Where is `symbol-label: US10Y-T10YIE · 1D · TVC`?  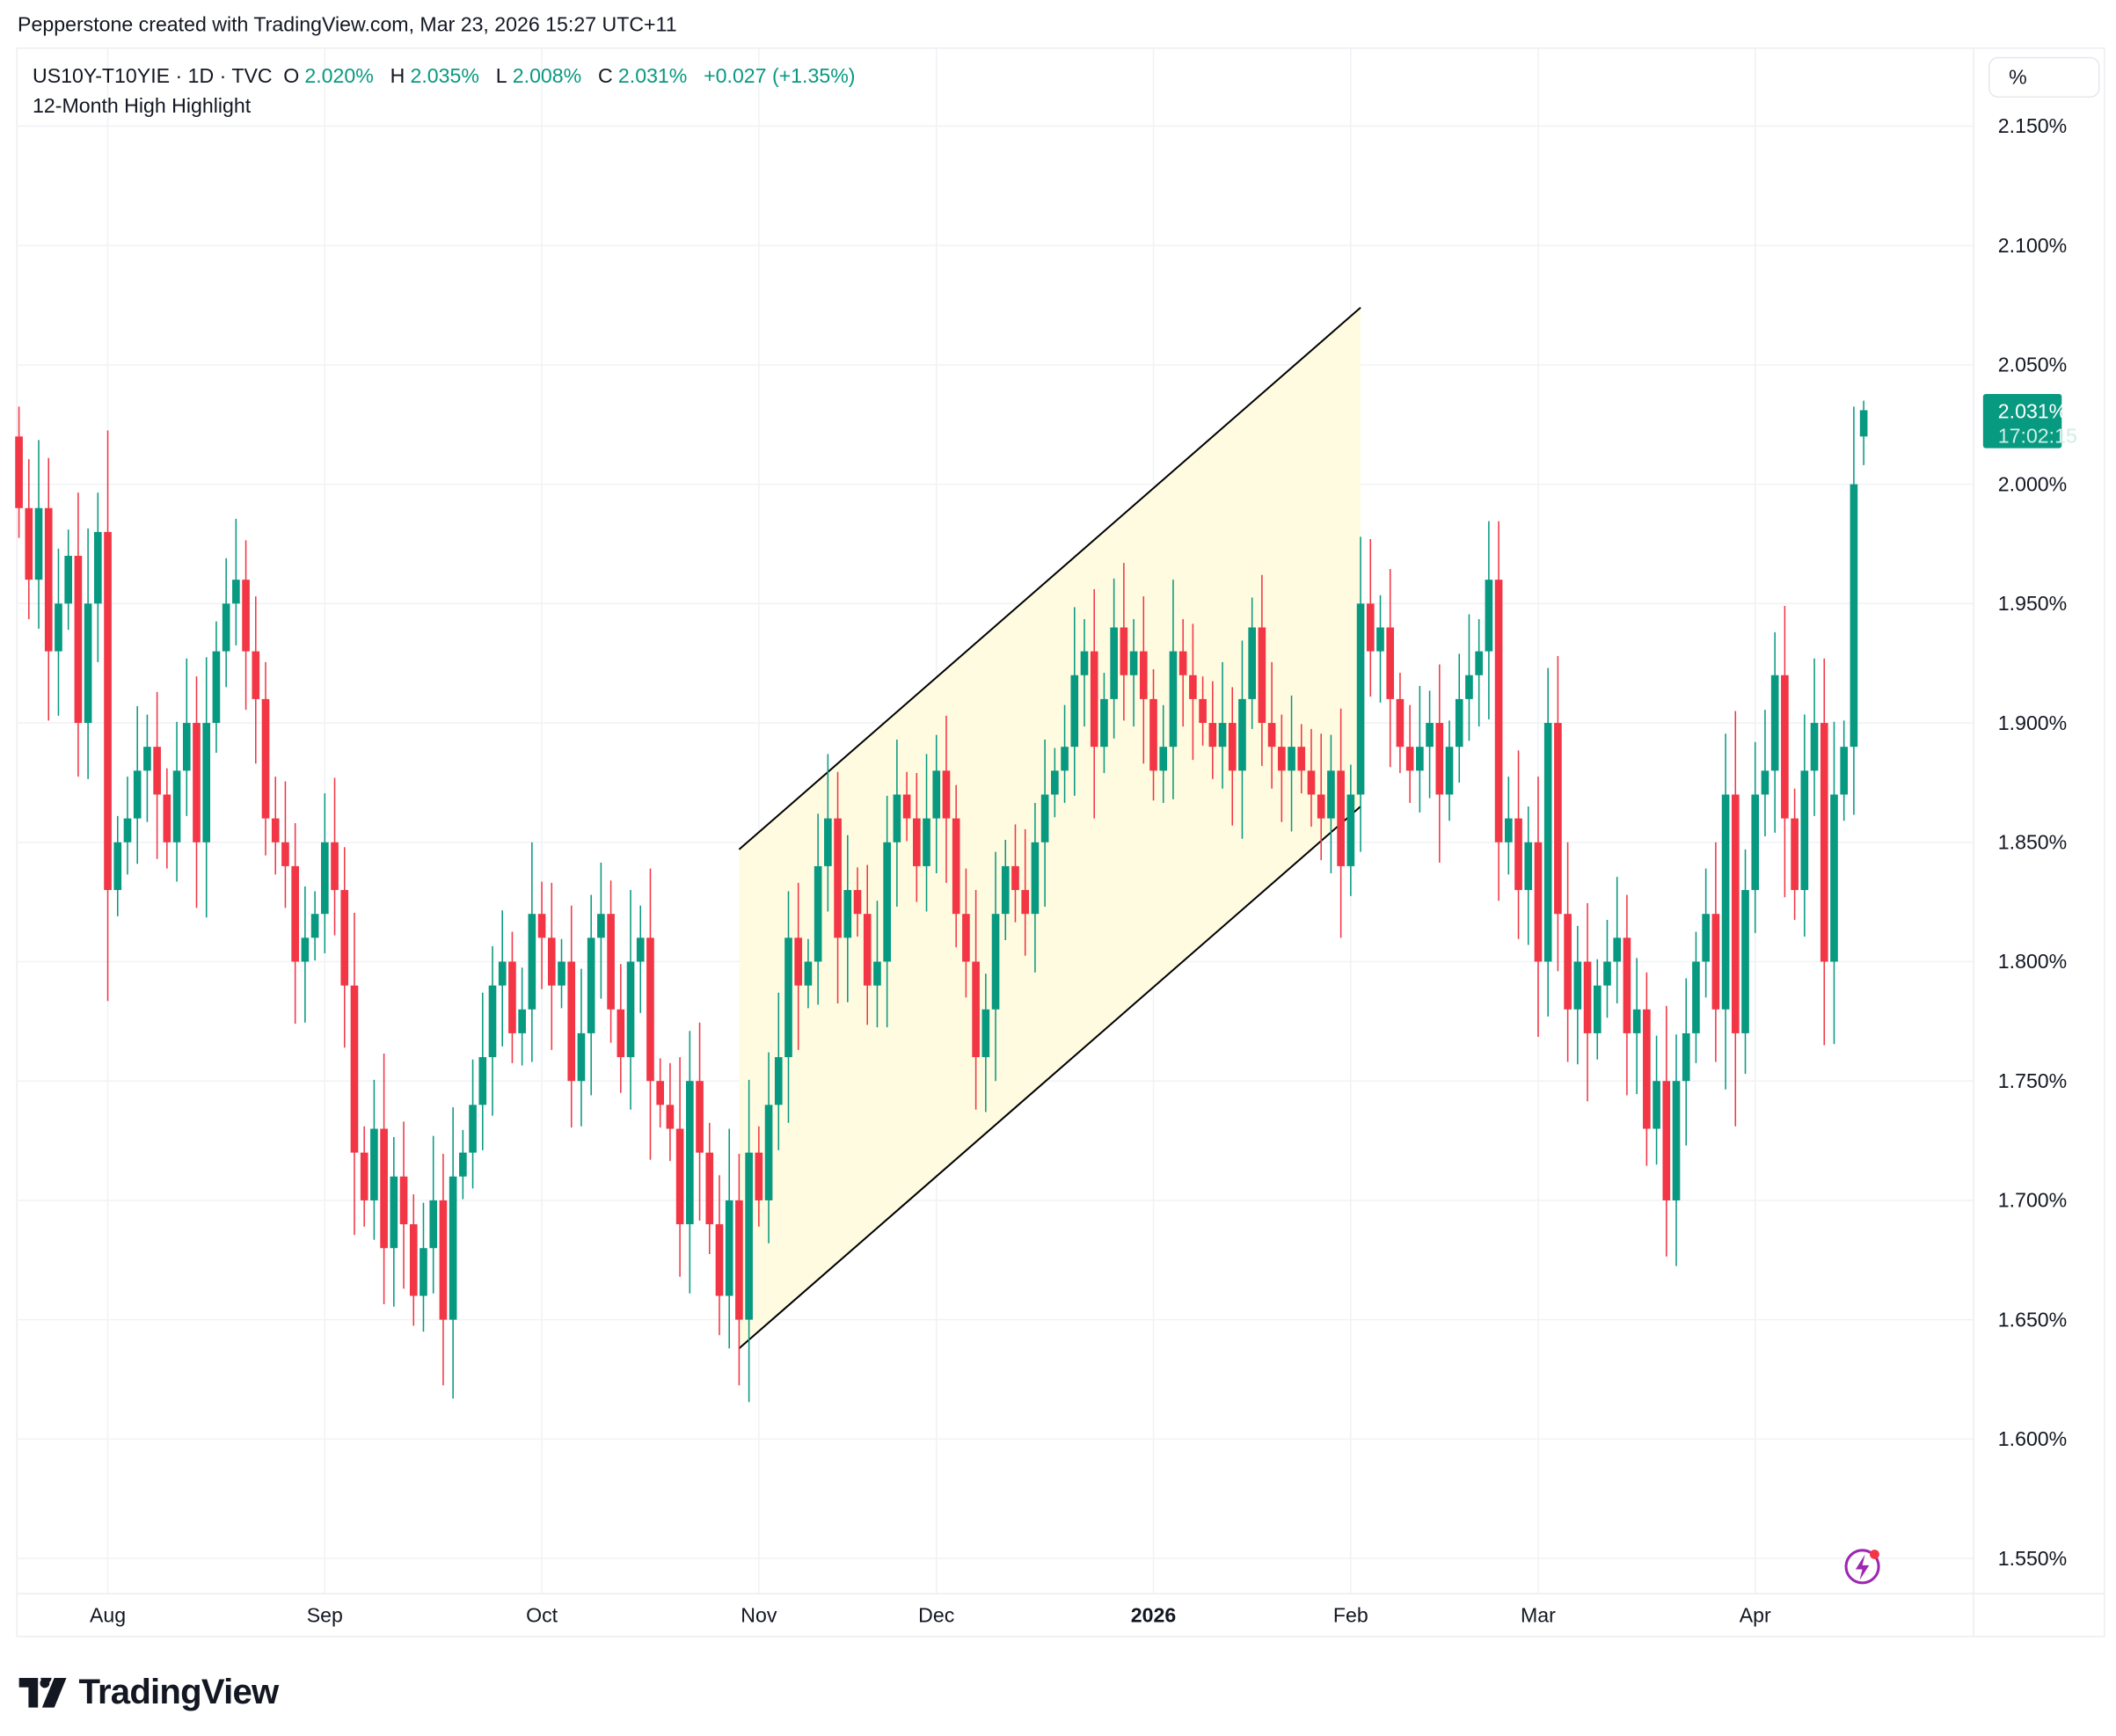
symbol-label: US10Y-T10YIE · 1D · TVC is located at coordinates (153, 77).